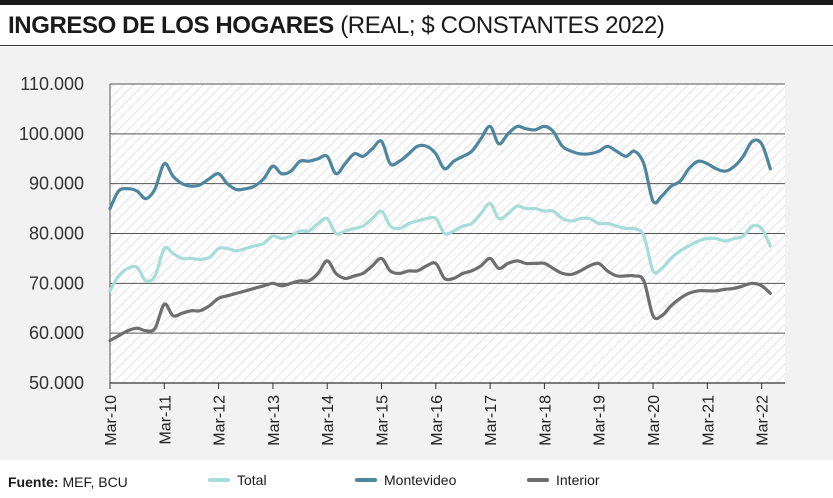  Describe the element at coordinates (420, 480) in the screenshot. I see `legend-label-montevideo: Montevideo` at that location.